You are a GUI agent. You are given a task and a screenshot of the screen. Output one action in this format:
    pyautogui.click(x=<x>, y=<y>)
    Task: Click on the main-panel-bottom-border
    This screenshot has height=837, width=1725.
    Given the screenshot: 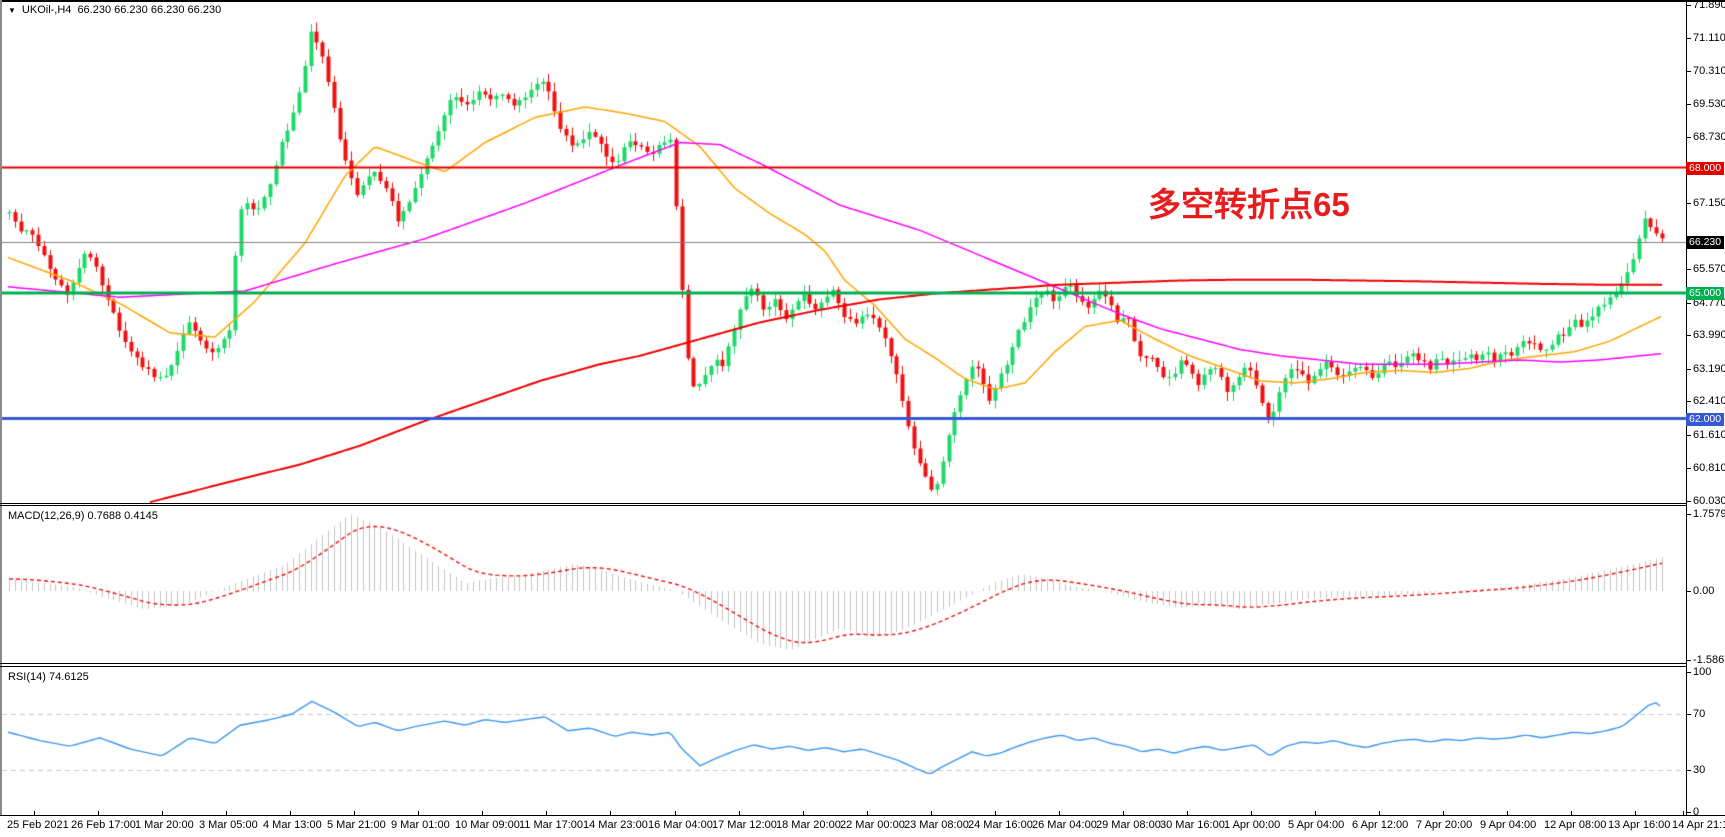 What is the action you would take?
    pyautogui.click(x=843, y=503)
    